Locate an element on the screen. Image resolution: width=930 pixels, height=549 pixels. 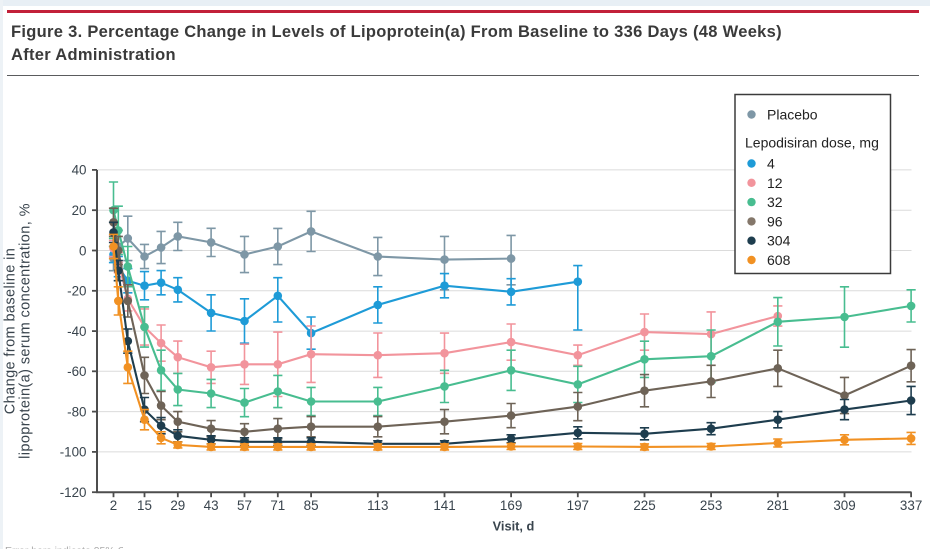
svg-text: 253 is located at coordinates (711, 505).